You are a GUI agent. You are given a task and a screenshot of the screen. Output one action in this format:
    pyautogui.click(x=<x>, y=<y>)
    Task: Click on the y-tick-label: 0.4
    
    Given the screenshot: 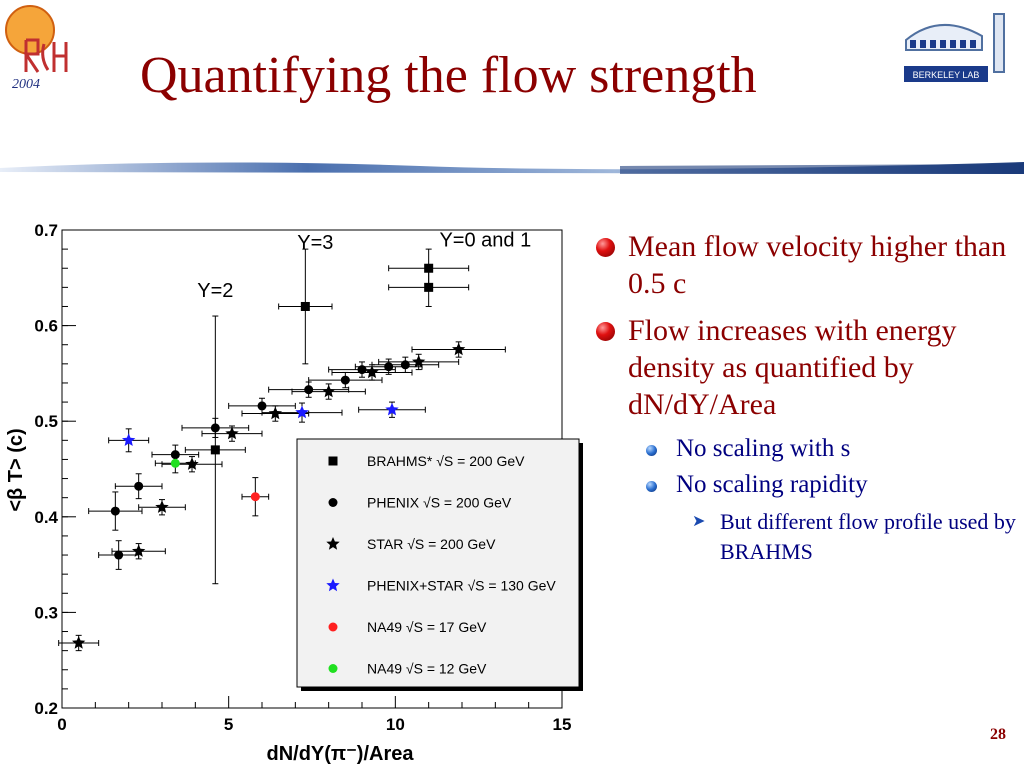 What is the action you would take?
    pyautogui.click(x=46, y=517)
    